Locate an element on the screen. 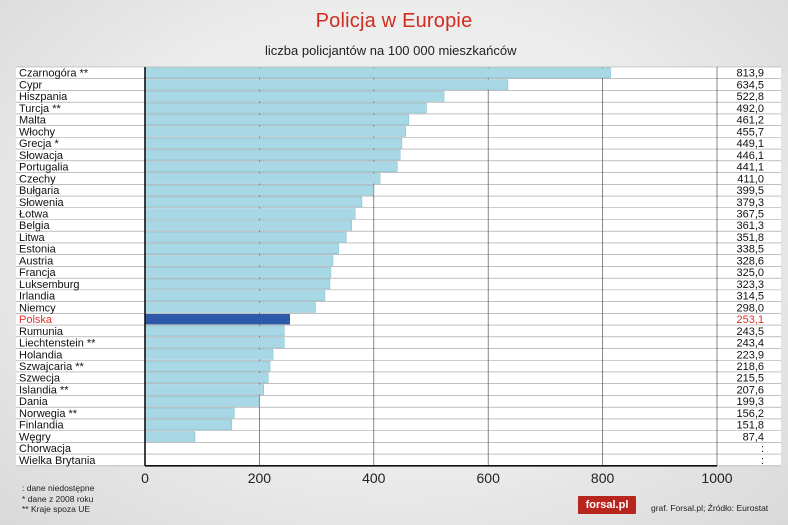 This screenshot has height=525, width=788. value-label: 446,1 is located at coordinates (750, 156).